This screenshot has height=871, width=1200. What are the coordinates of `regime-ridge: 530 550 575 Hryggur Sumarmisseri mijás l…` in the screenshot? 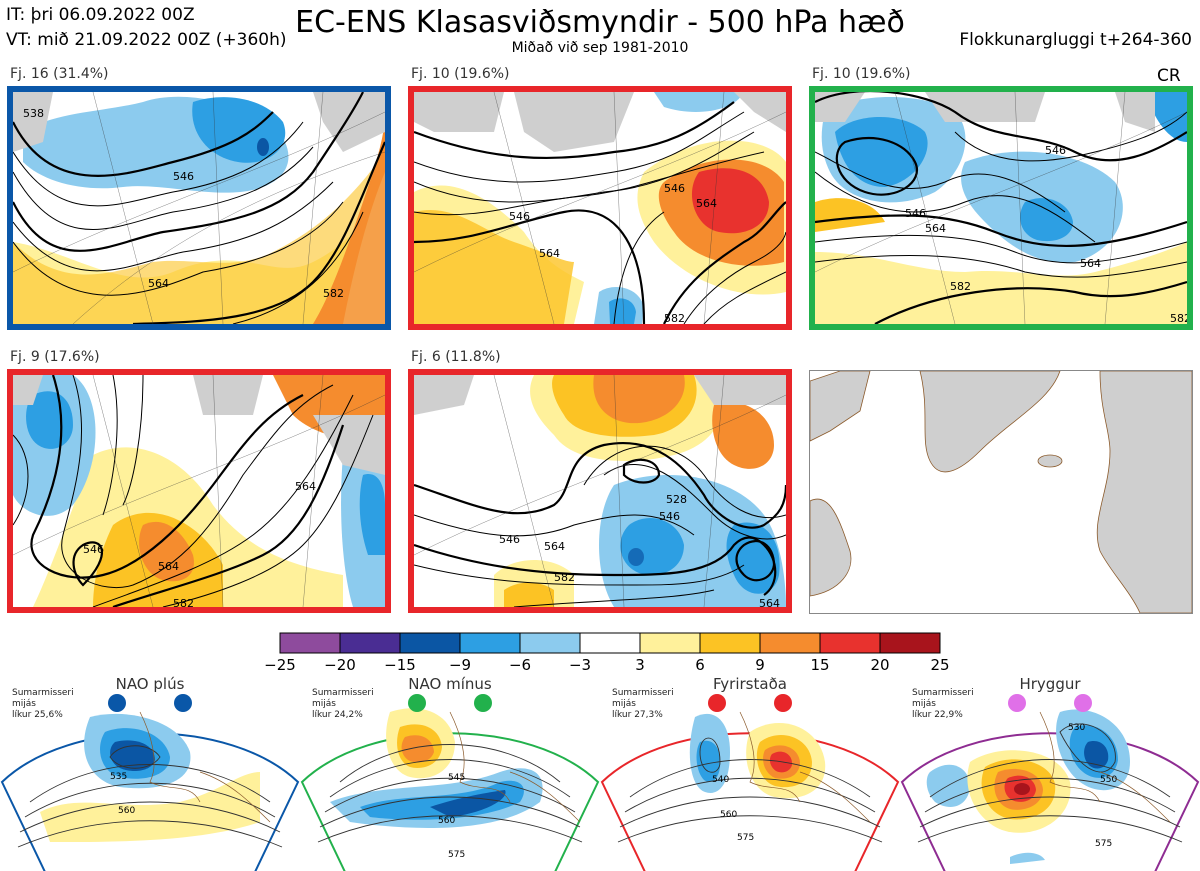 It's located at (1050, 771).